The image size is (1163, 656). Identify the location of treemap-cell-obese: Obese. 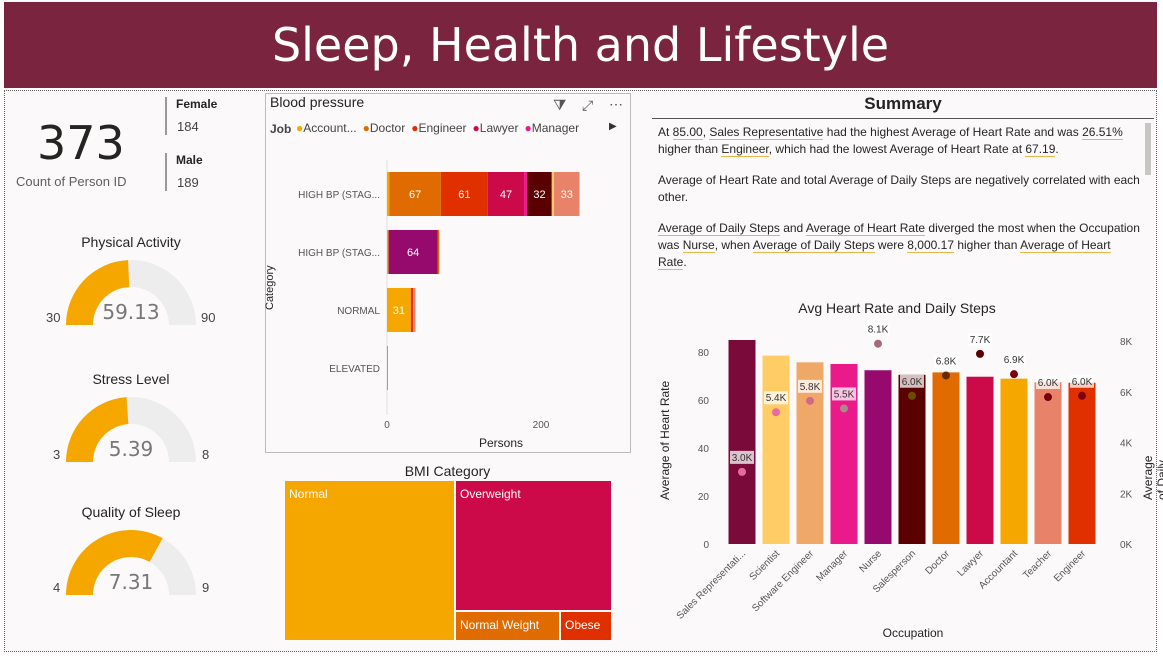
(586, 626).